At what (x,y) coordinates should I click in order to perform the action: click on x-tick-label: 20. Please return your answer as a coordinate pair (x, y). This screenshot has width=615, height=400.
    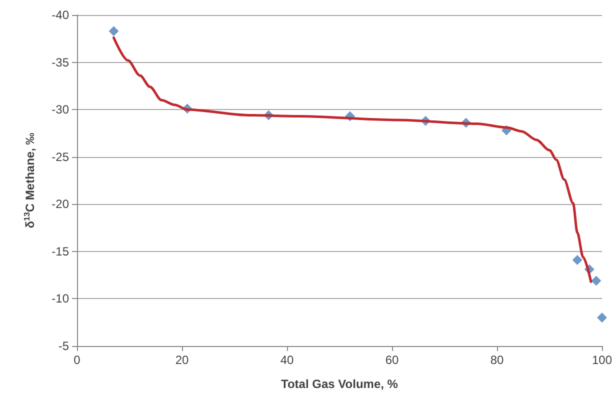
    Looking at the image, I should click on (182, 360).